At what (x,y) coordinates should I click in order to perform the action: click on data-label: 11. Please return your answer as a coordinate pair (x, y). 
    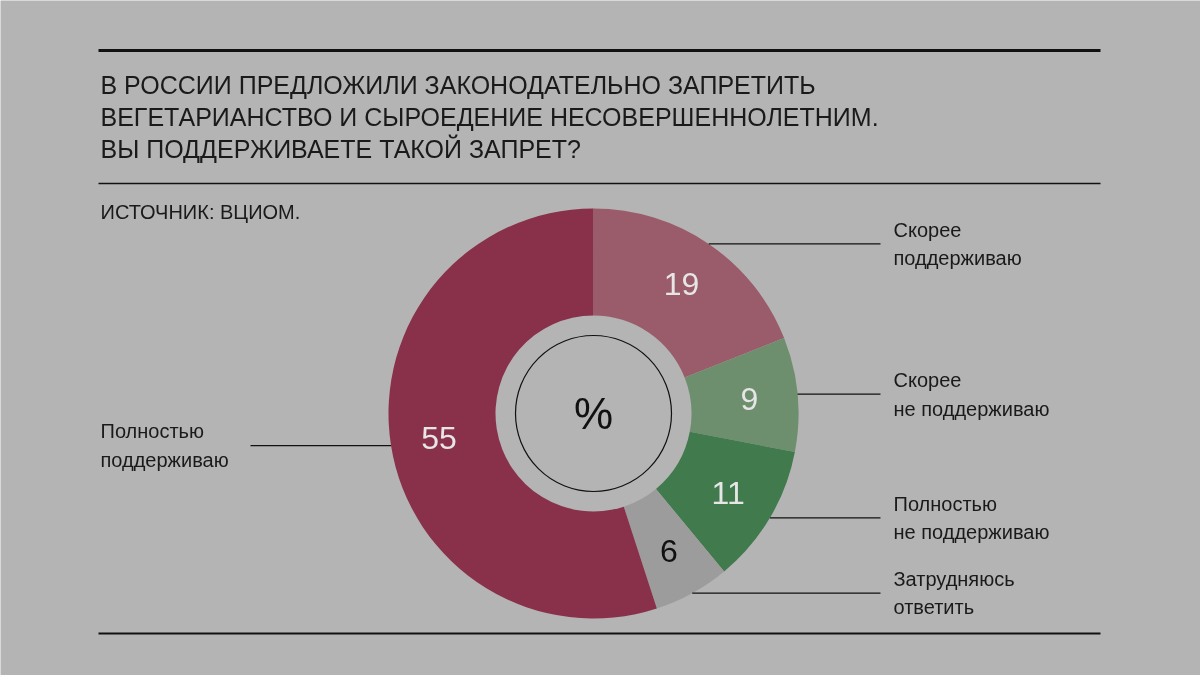
    Looking at the image, I should click on (728, 493).